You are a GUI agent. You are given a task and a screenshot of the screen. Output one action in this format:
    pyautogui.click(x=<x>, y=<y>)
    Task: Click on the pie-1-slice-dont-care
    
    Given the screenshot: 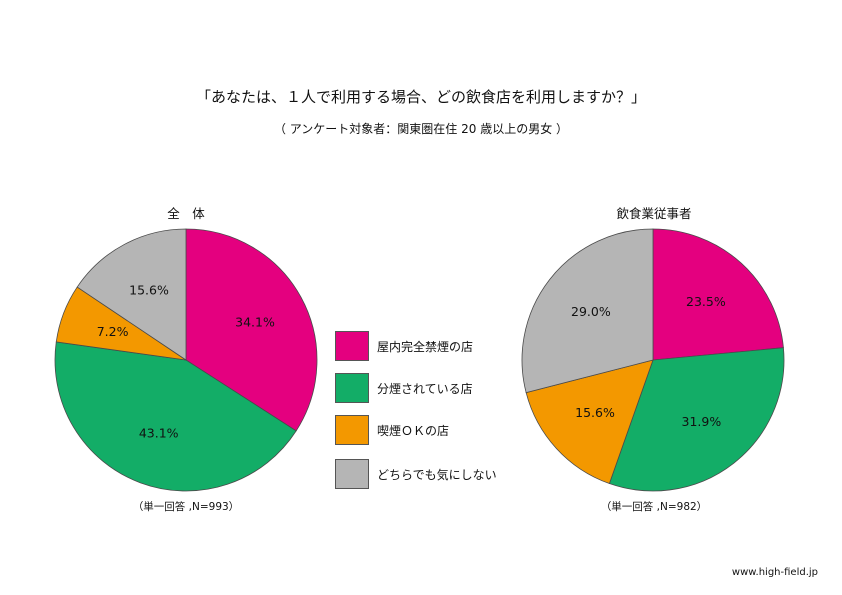 What is the action you would take?
    pyautogui.click(x=587, y=311)
    